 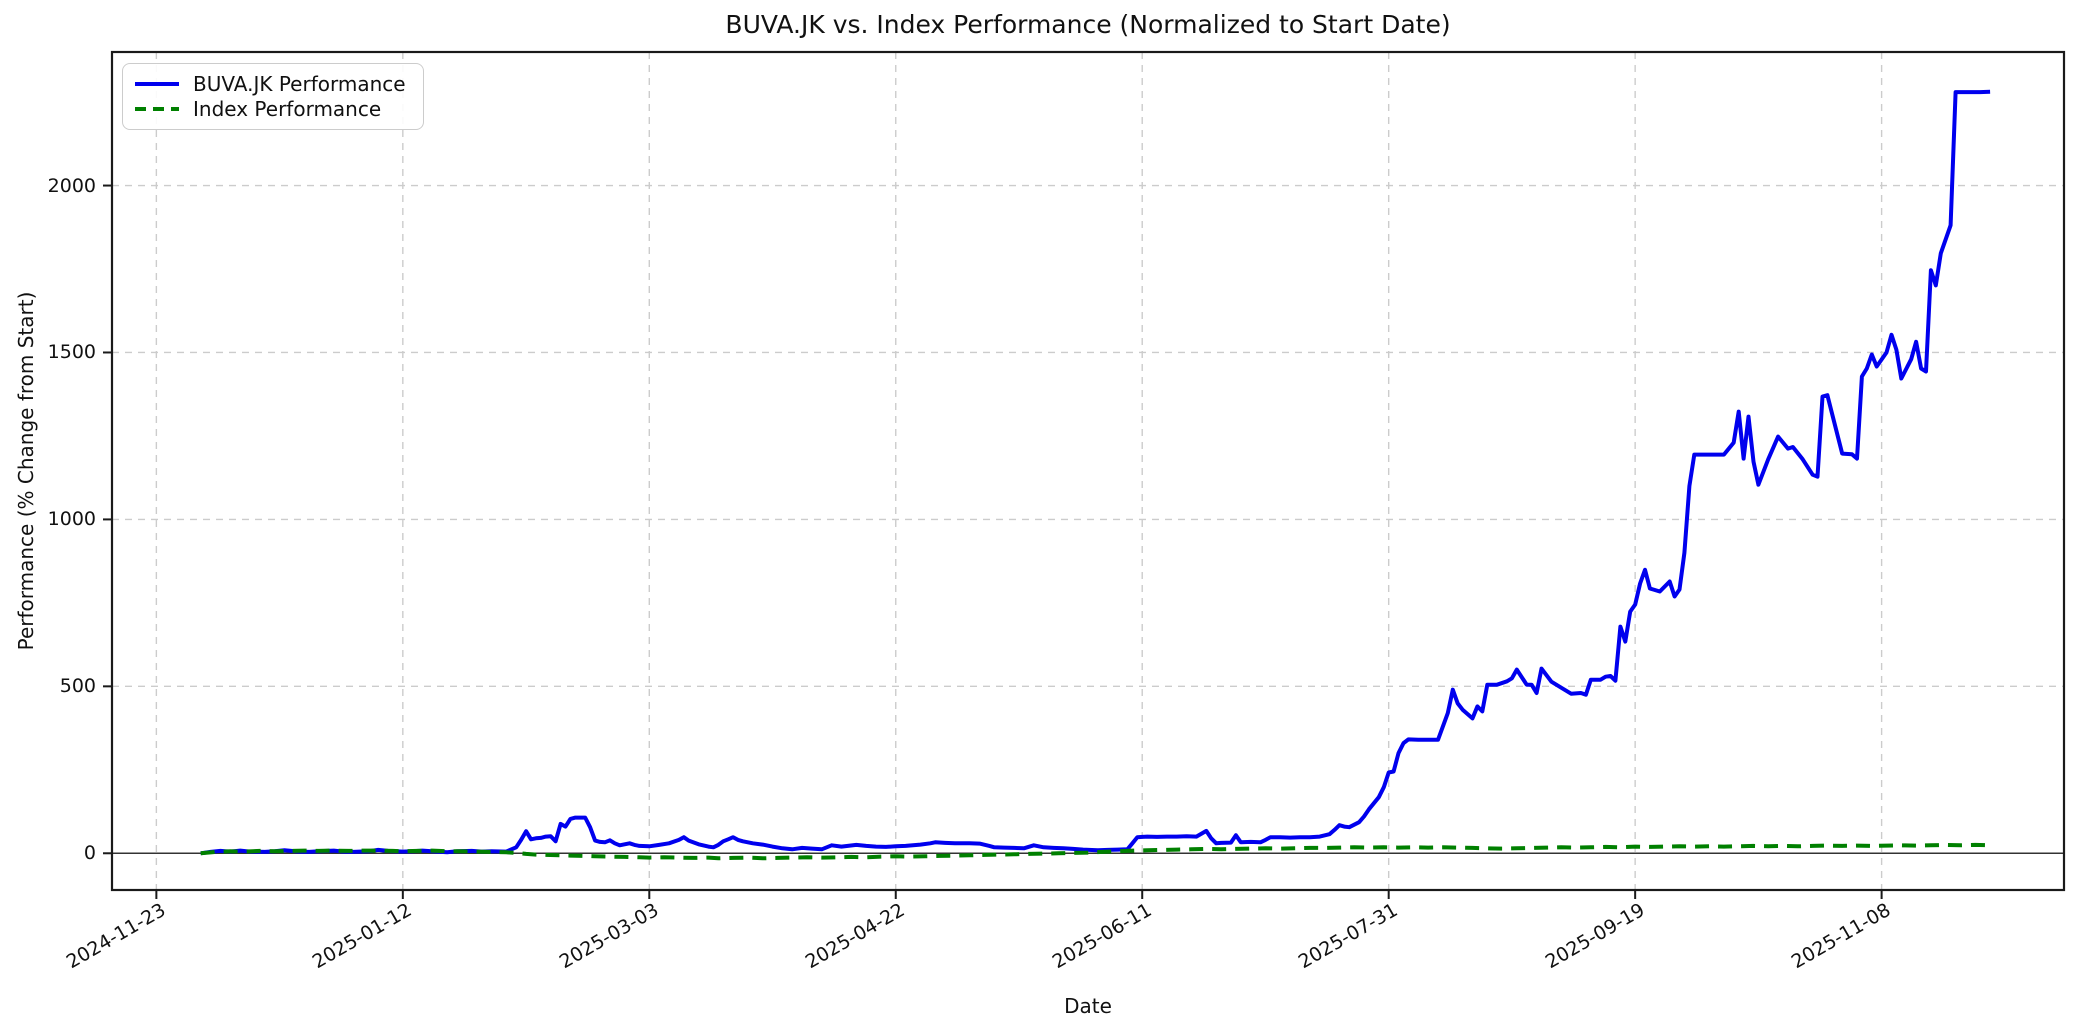 I want to click on y-tick-label: 2000, so click(x=71, y=185).